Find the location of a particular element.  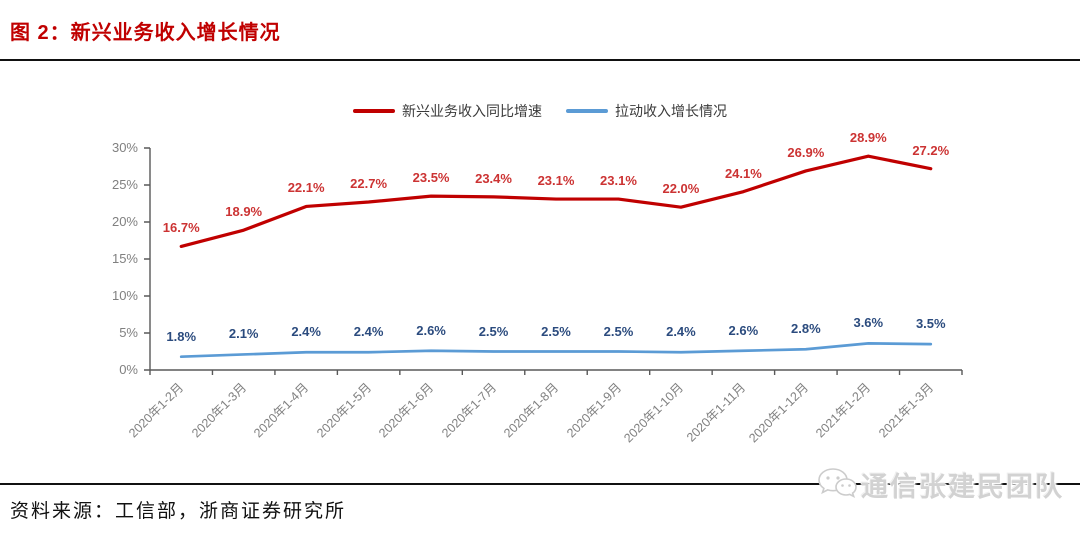

y-axis-tick-label: 15% is located at coordinates (124, 258).